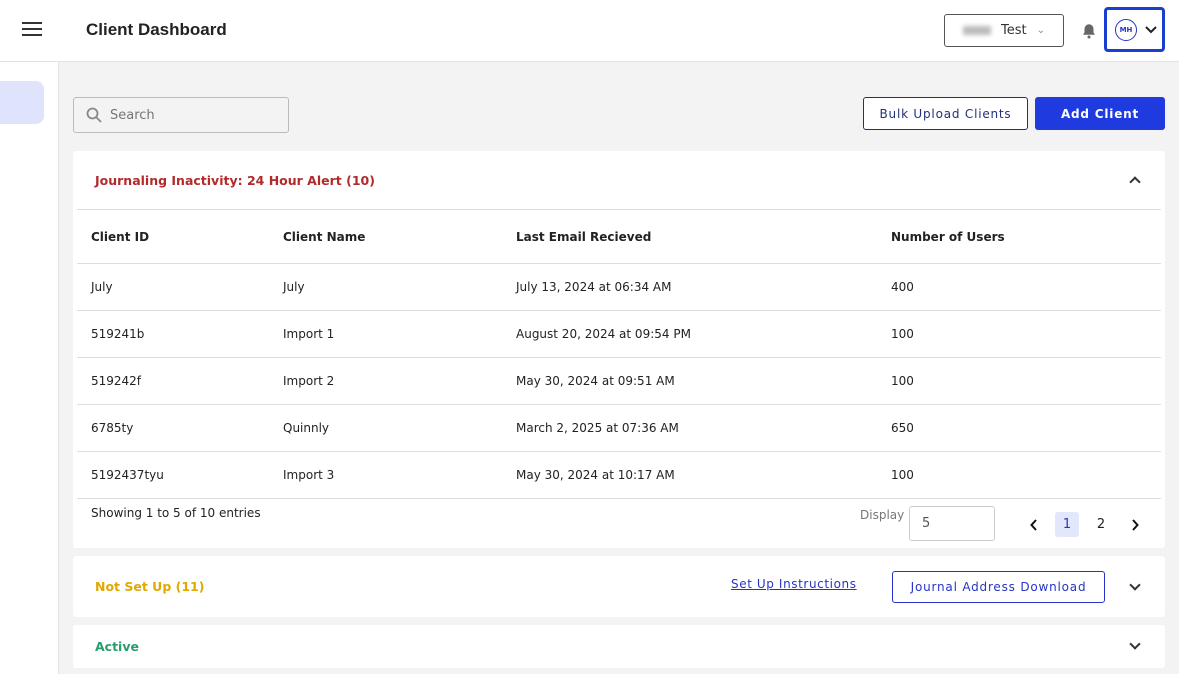 The image size is (1179, 674). I want to click on display-count-input, so click(952, 523).